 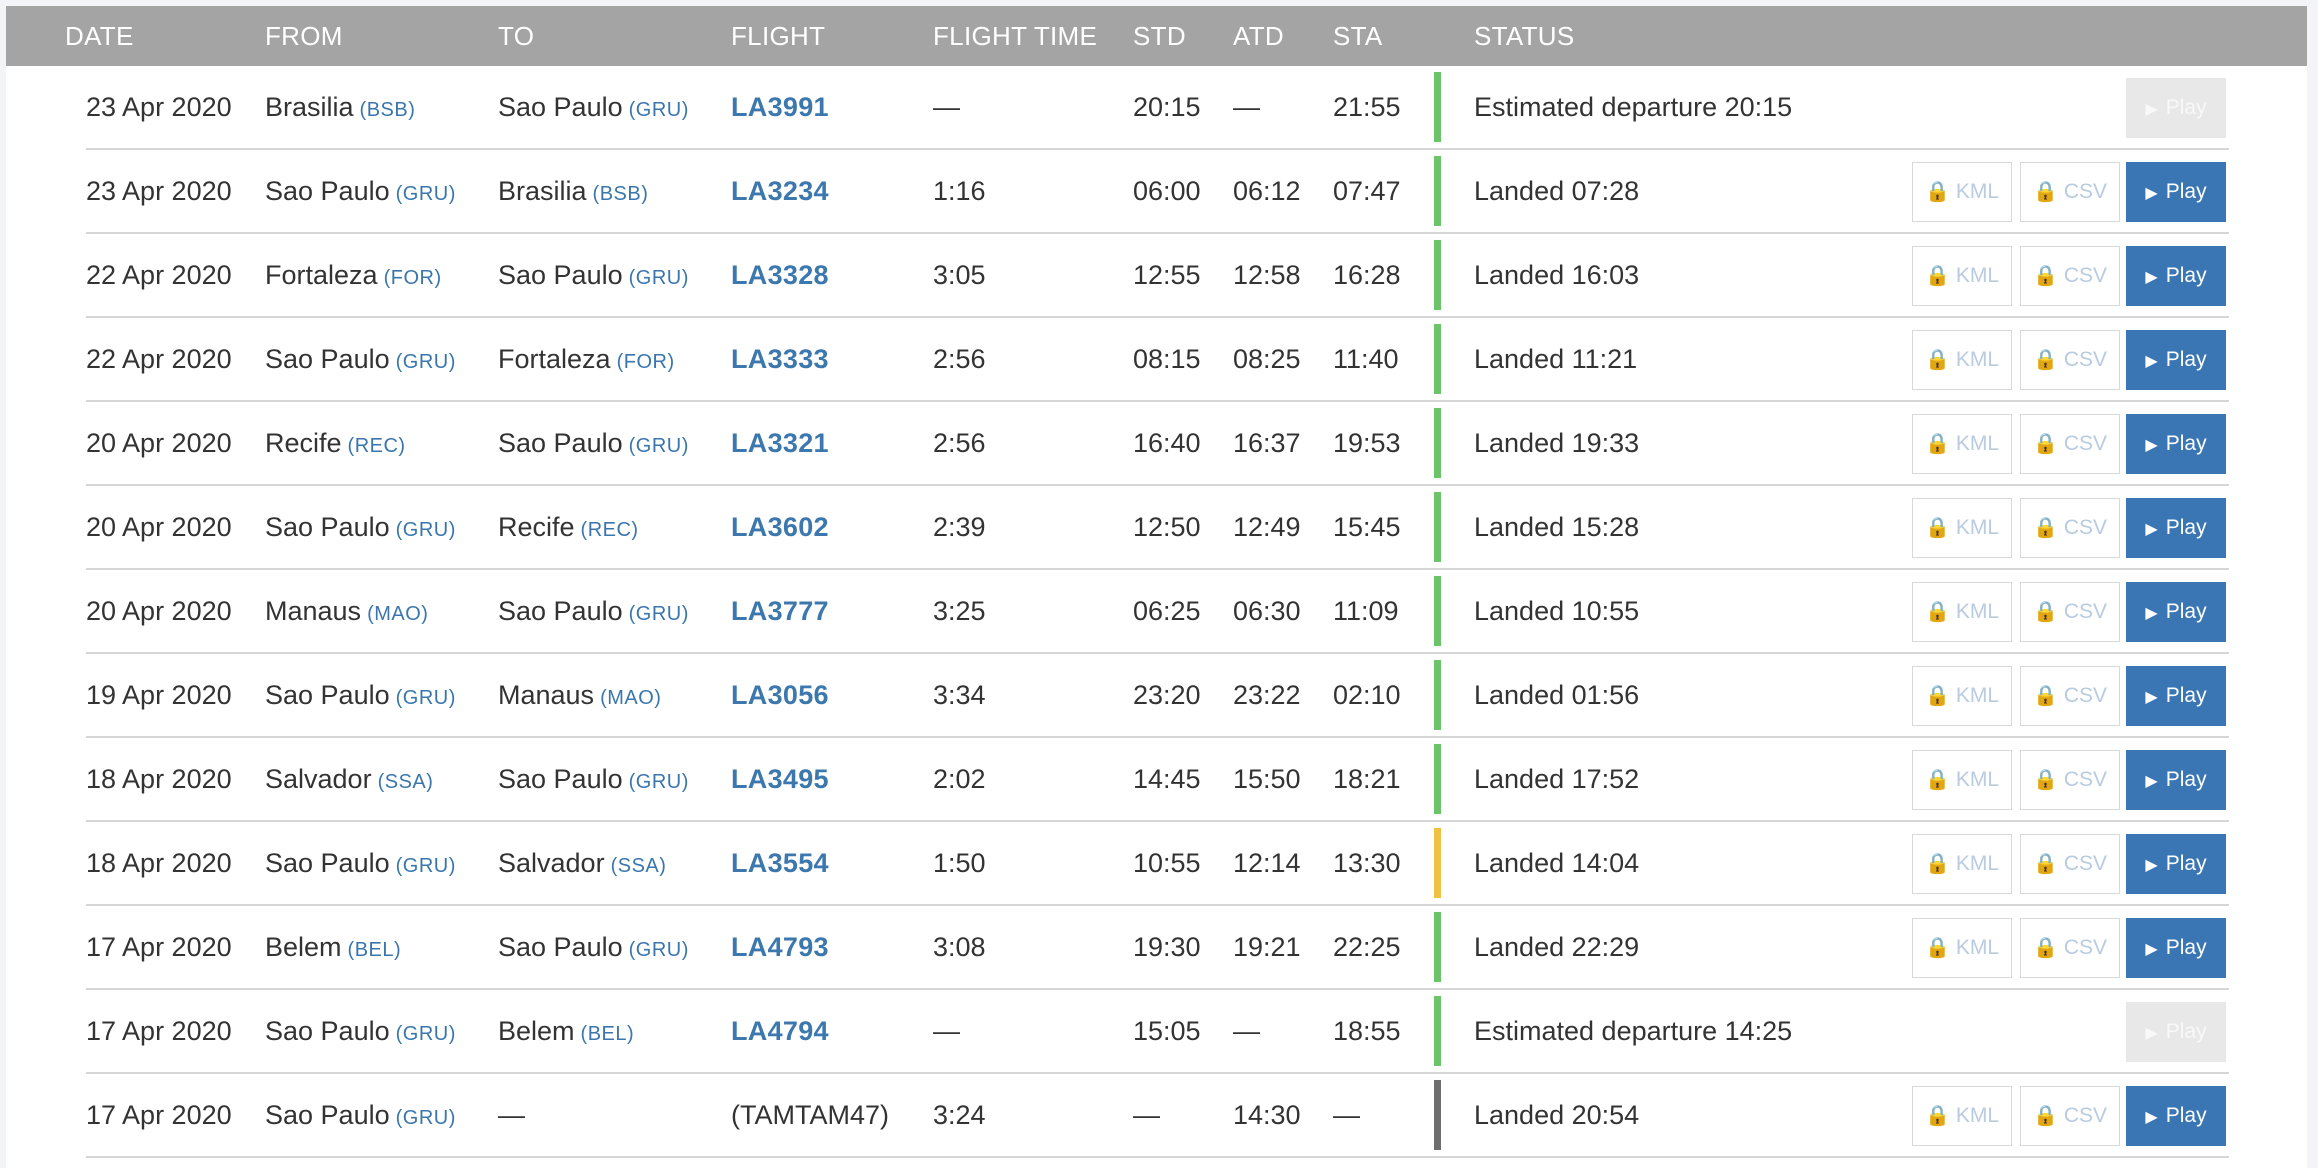 I want to click on flight-number-link: LA3554, so click(x=780, y=863).